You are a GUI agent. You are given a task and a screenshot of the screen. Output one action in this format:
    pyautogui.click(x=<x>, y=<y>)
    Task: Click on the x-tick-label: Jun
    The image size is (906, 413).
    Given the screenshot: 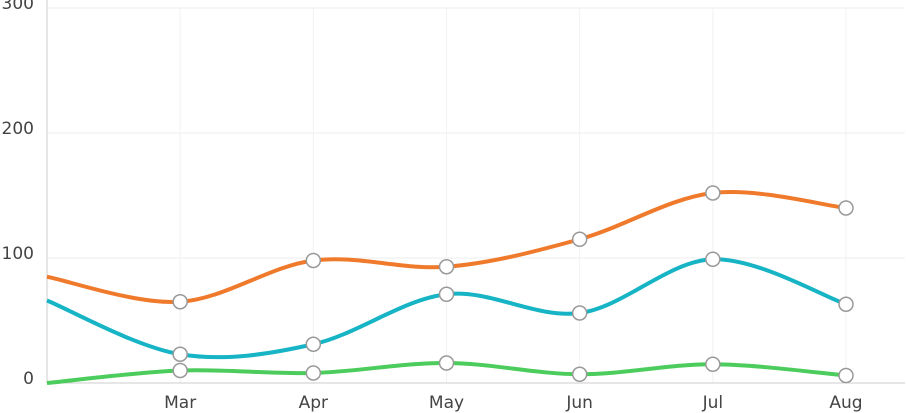 What is the action you would take?
    pyautogui.click(x=579, y=403)
    